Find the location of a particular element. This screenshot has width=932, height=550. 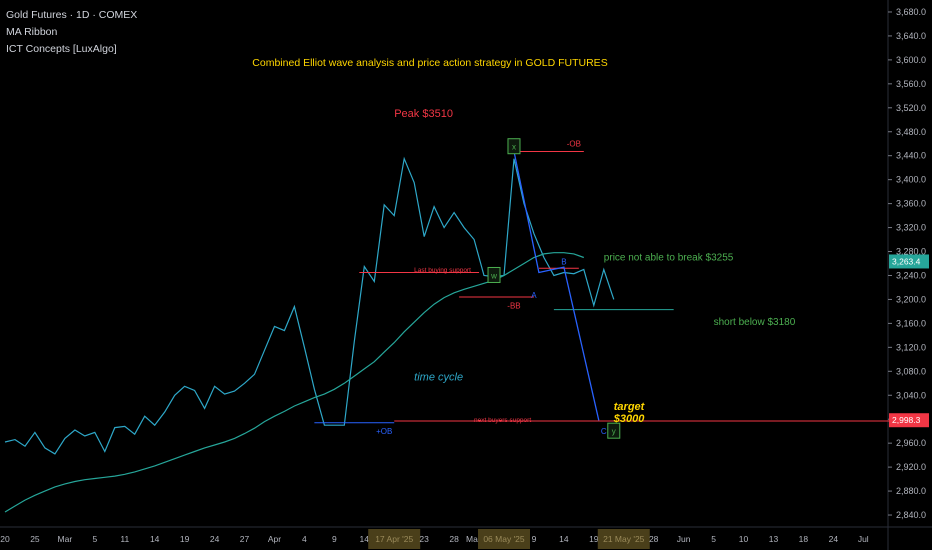

chart-annotation: w is located at coordinates (493, 275).